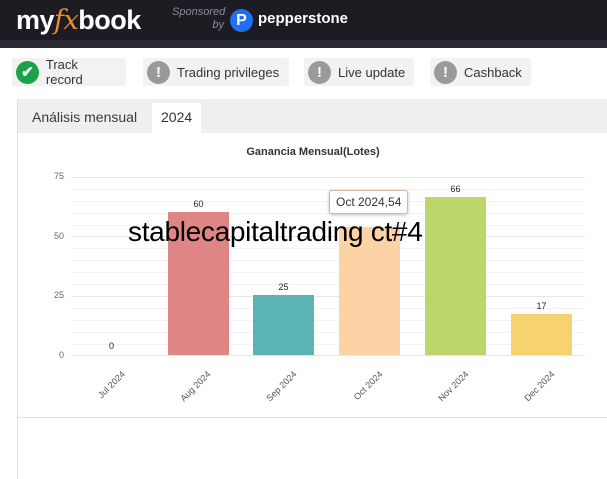 The image size is (607, 479). I want to click on bar-dec-2024, so click(541, 334).